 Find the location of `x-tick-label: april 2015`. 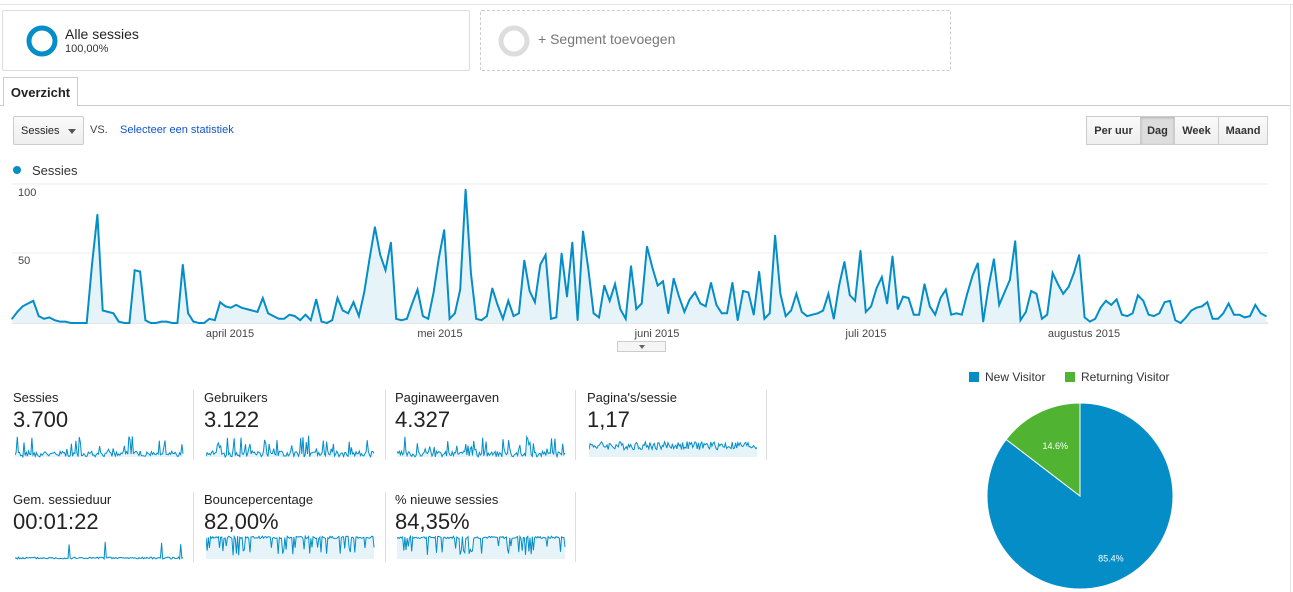

x-tick-label: april 2015 is located at coordinates (230, 334).